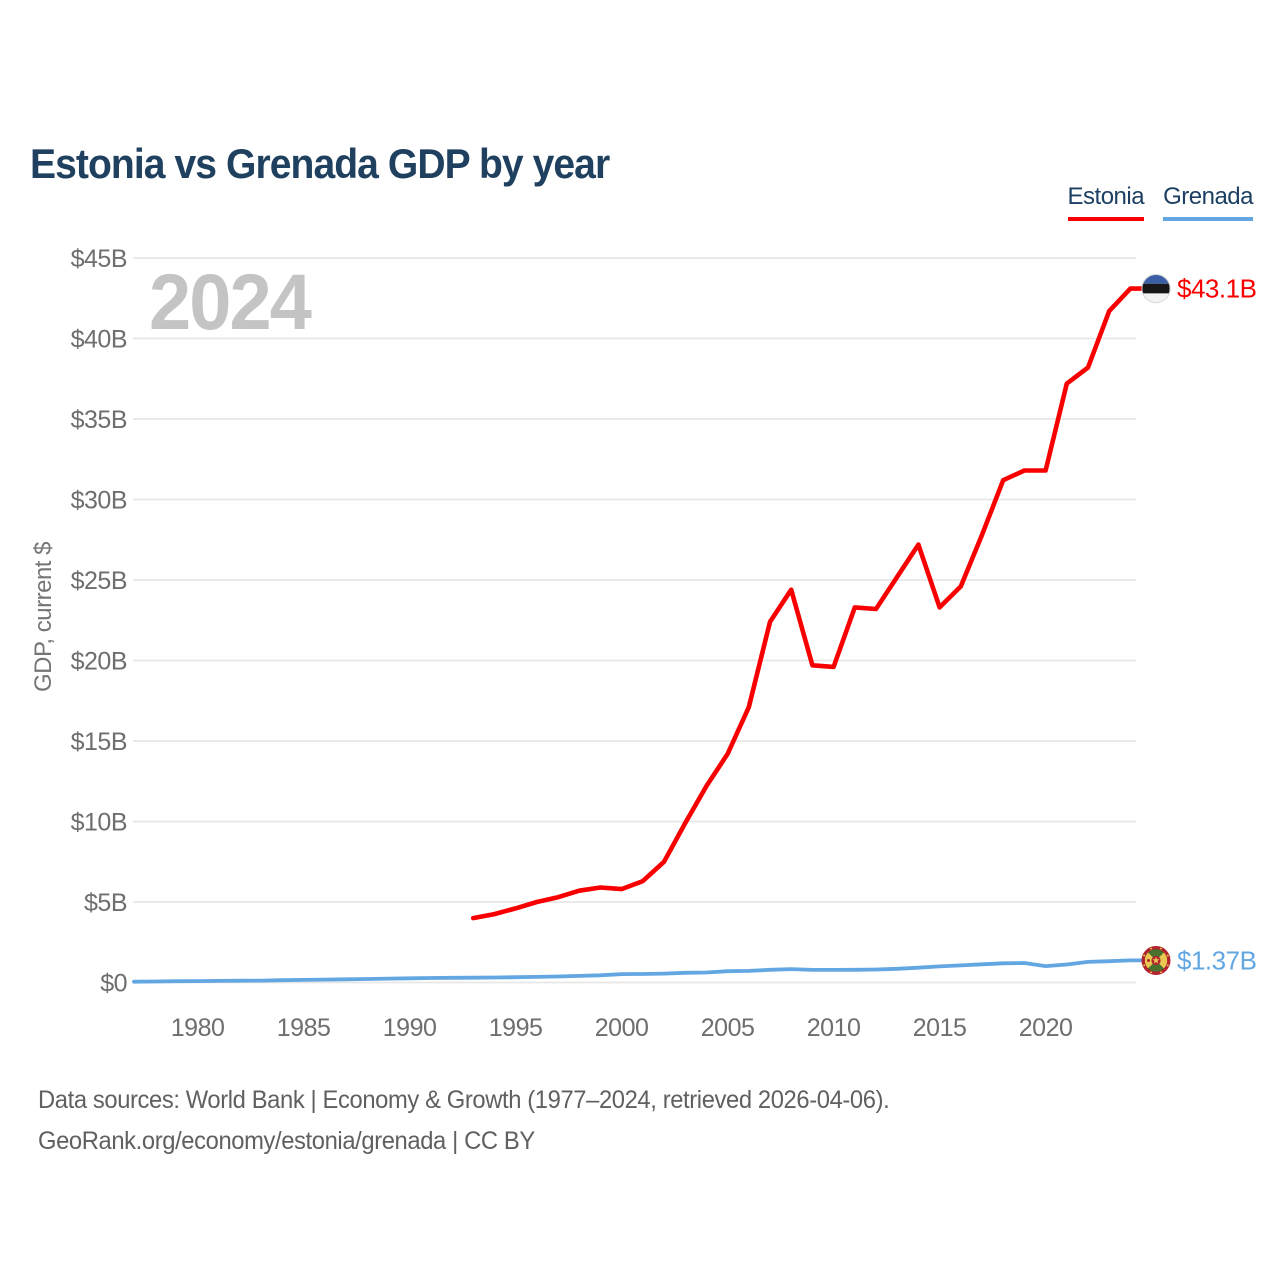 The height and width of the screenshot is (1280, 1280). I want to click on legend-item-grenada: Grenada, so click(1208, 202).